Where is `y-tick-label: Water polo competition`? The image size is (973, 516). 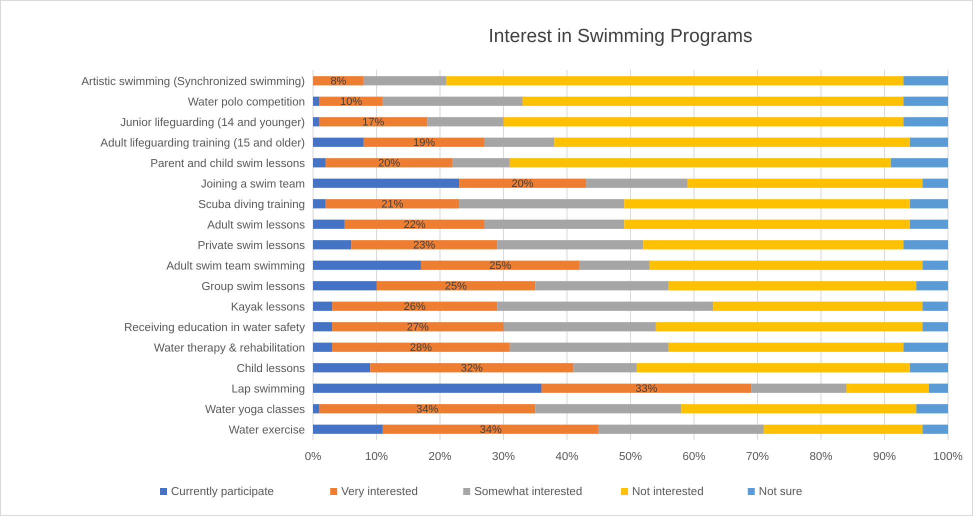
y-tick-label: Water polo competition is located at coordinates (246, 102).